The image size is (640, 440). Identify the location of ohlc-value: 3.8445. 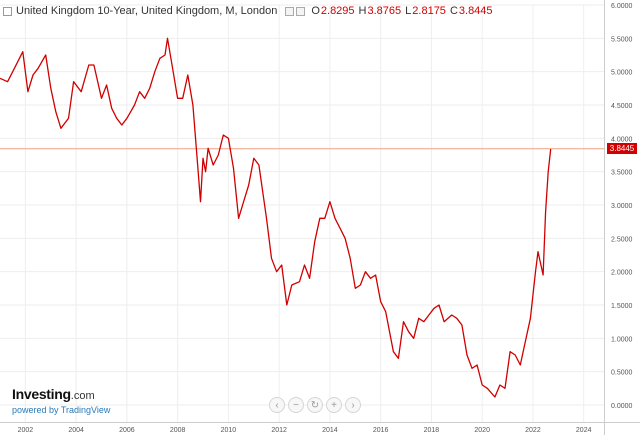
(475, 11).